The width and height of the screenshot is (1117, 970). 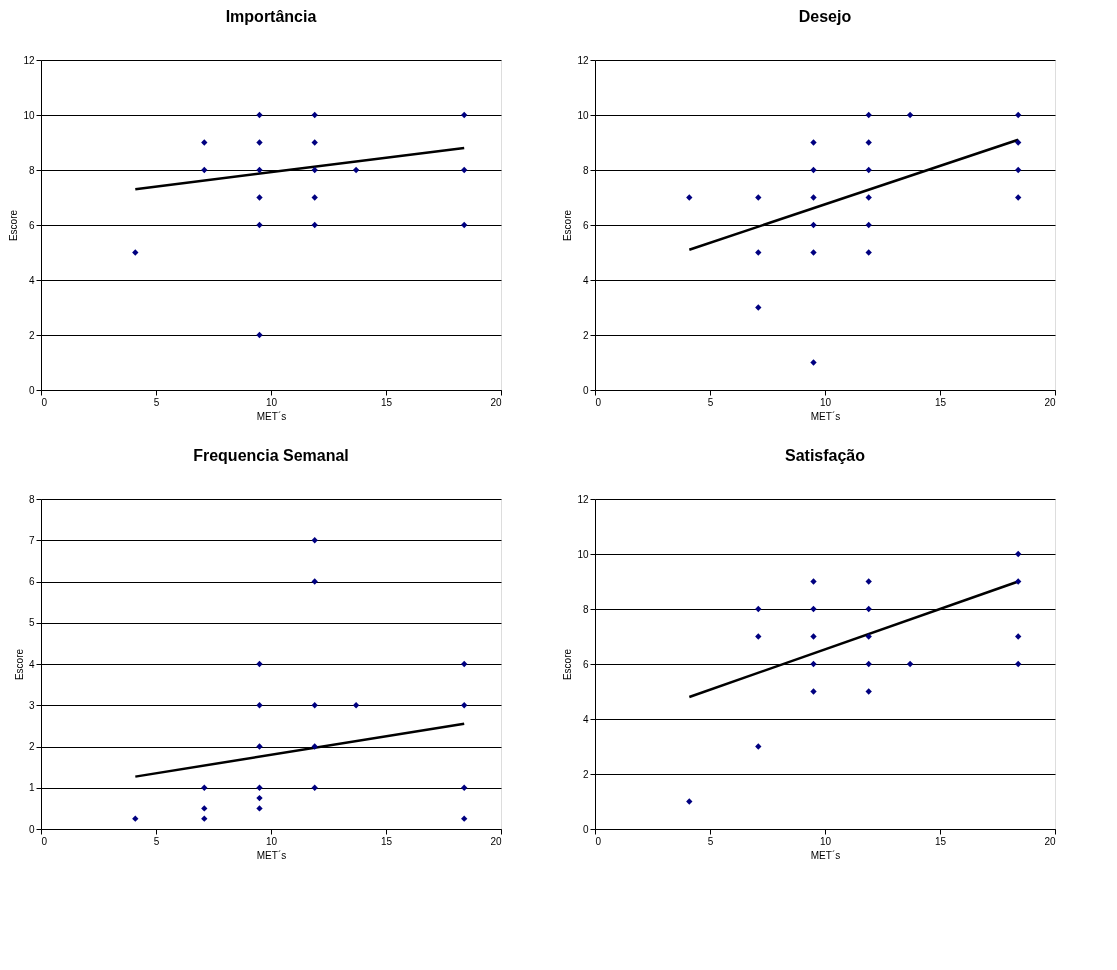 What do you see at coordinates (271, 455) in the screenshot?
I see `chart-title: Frequencia Semanal` at bounding box center [271, 455].